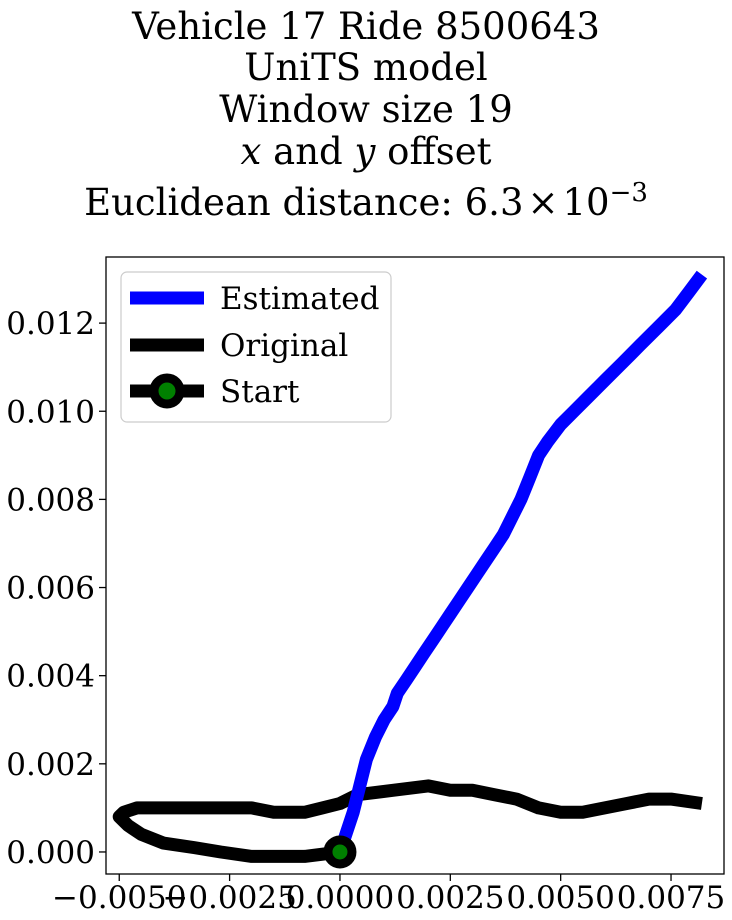 Image resolution: width=732 pixels, height=920 pixels. Describe the element at coordinates (366, 67) in the screenshot. I see `title-line-2: UniTS model` at that location.